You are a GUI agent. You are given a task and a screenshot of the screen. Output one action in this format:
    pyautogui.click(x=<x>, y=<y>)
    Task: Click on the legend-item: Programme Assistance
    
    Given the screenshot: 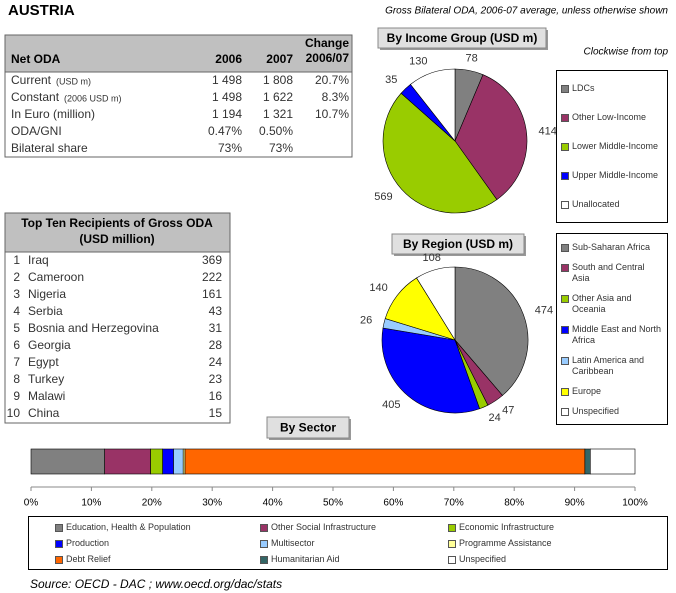 What is the action you would take?
    pyautogui.click(x=548, y=543)
    